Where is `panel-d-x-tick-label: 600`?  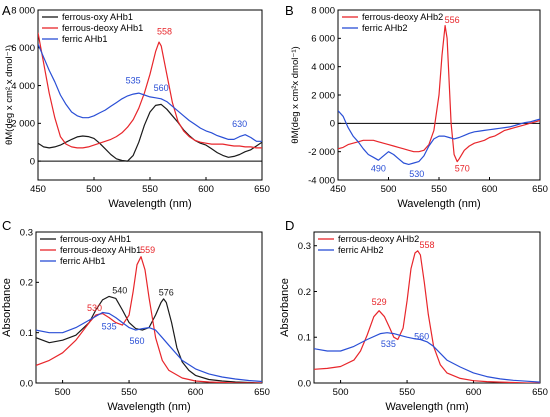
panel-d-x-tick-label: 600 is located at coordinates (474, 392).